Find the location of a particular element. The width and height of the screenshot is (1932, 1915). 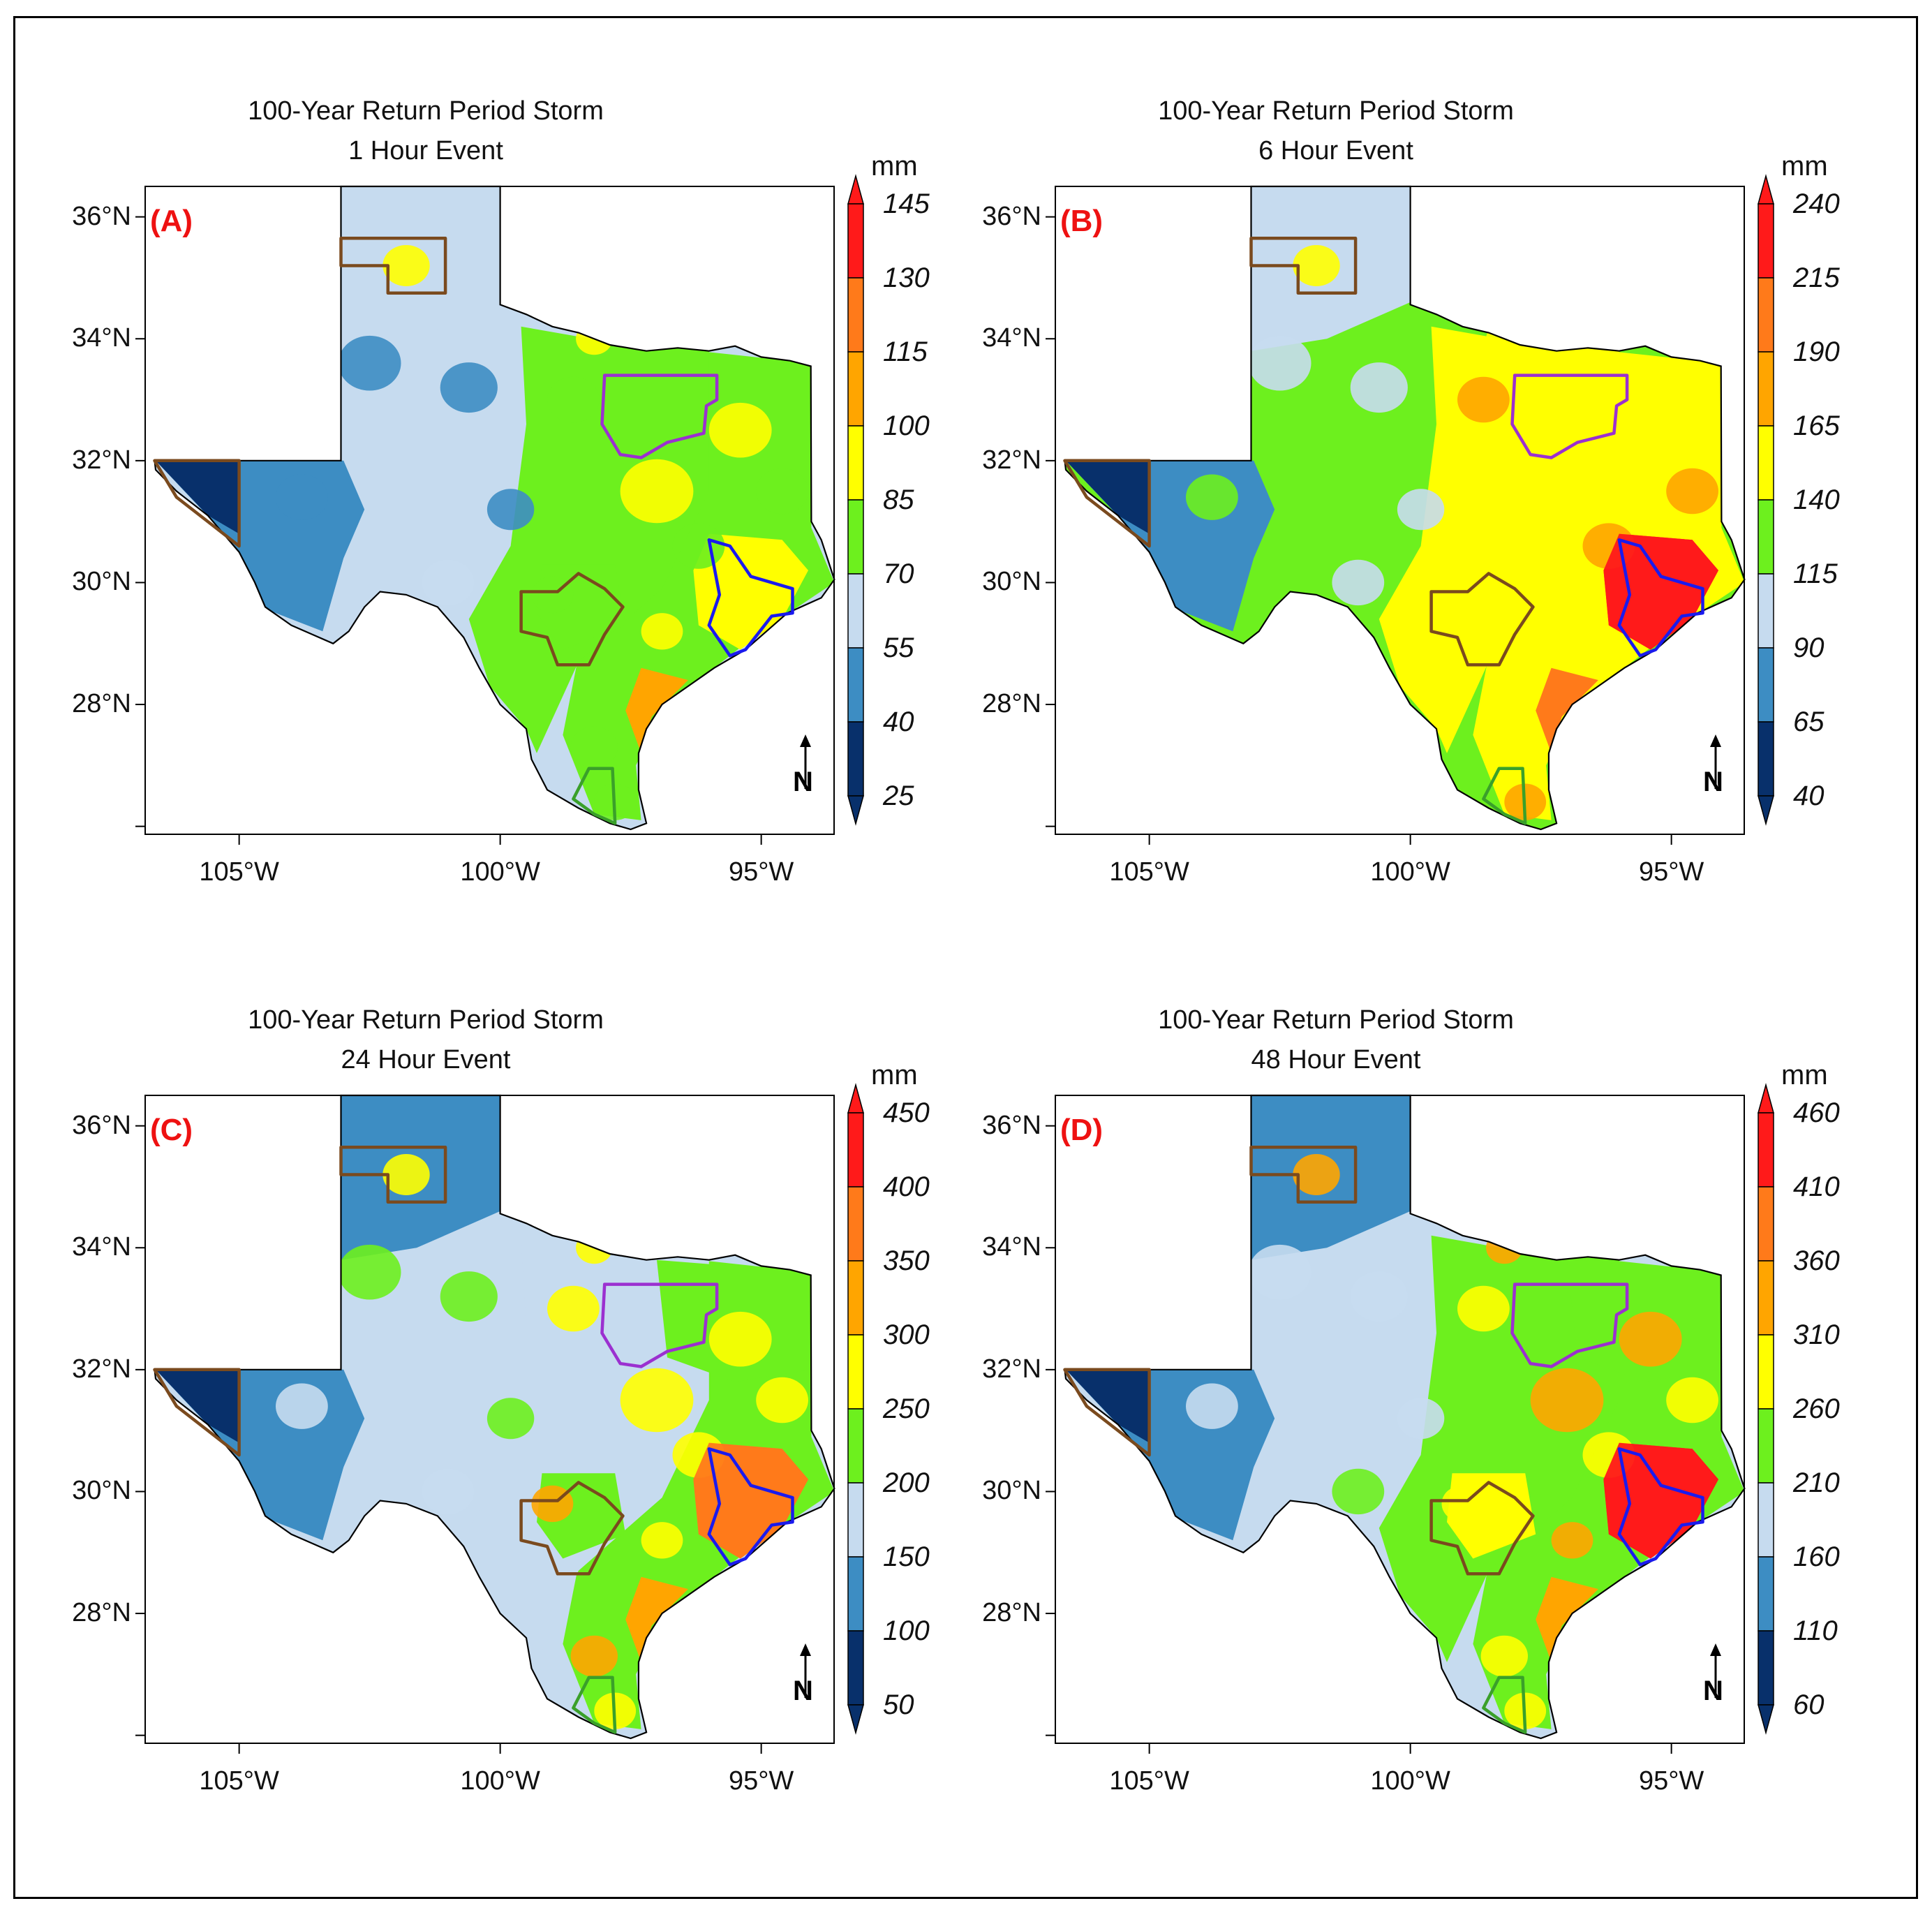

panel-label: (B) is located at coordinates (1082, 221).